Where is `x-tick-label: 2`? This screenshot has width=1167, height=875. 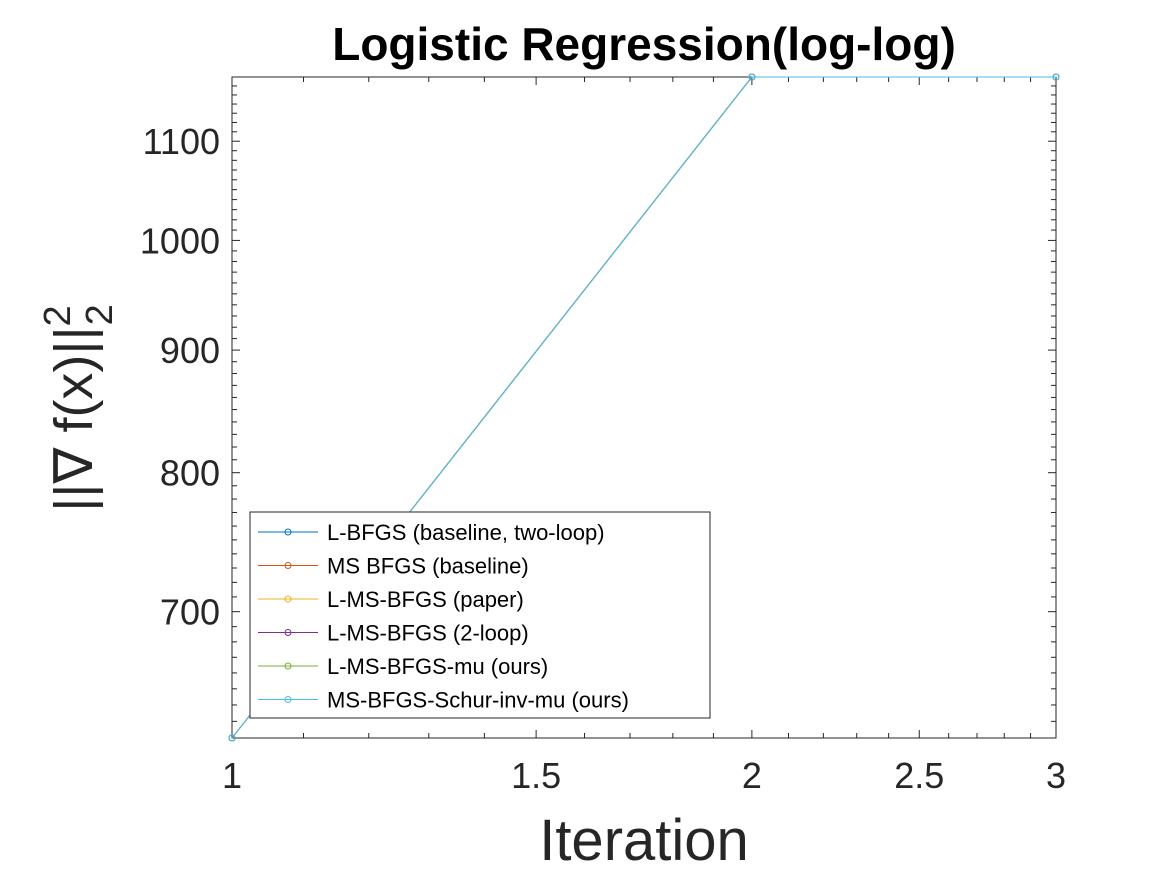 x-tick-label: 2 is located at coordinates (752, 775).